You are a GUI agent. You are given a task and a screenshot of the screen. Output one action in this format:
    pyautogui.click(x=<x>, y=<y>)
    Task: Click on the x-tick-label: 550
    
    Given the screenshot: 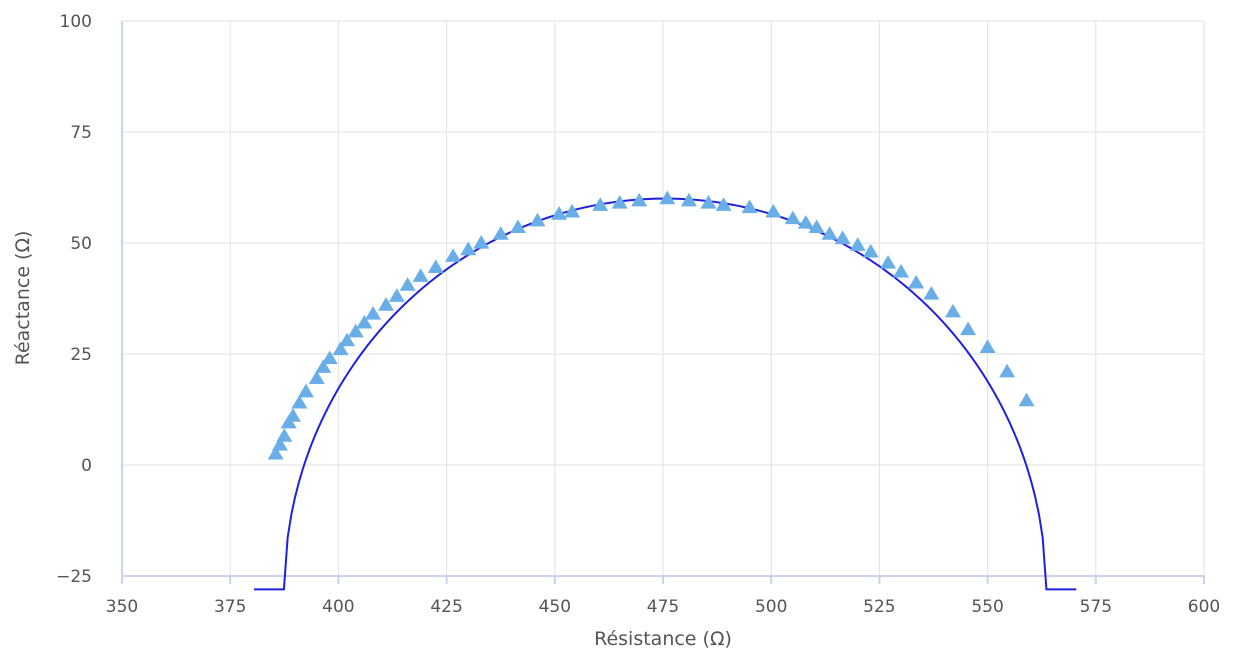 What is the action you would take?
    pyautogui.click(x=987, y=607)
    